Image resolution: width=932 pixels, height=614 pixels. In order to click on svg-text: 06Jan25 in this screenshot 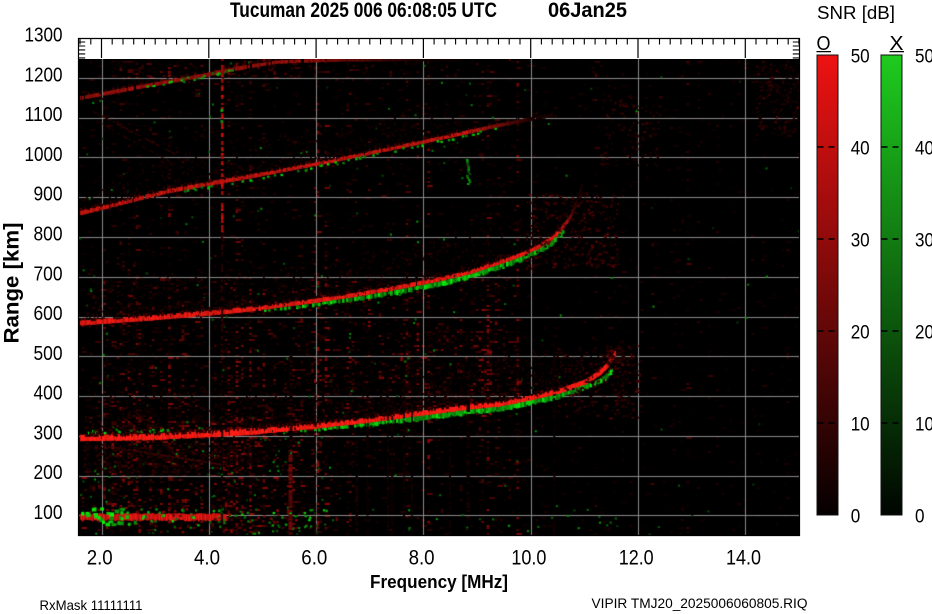, I will do `click(587, 11)`.